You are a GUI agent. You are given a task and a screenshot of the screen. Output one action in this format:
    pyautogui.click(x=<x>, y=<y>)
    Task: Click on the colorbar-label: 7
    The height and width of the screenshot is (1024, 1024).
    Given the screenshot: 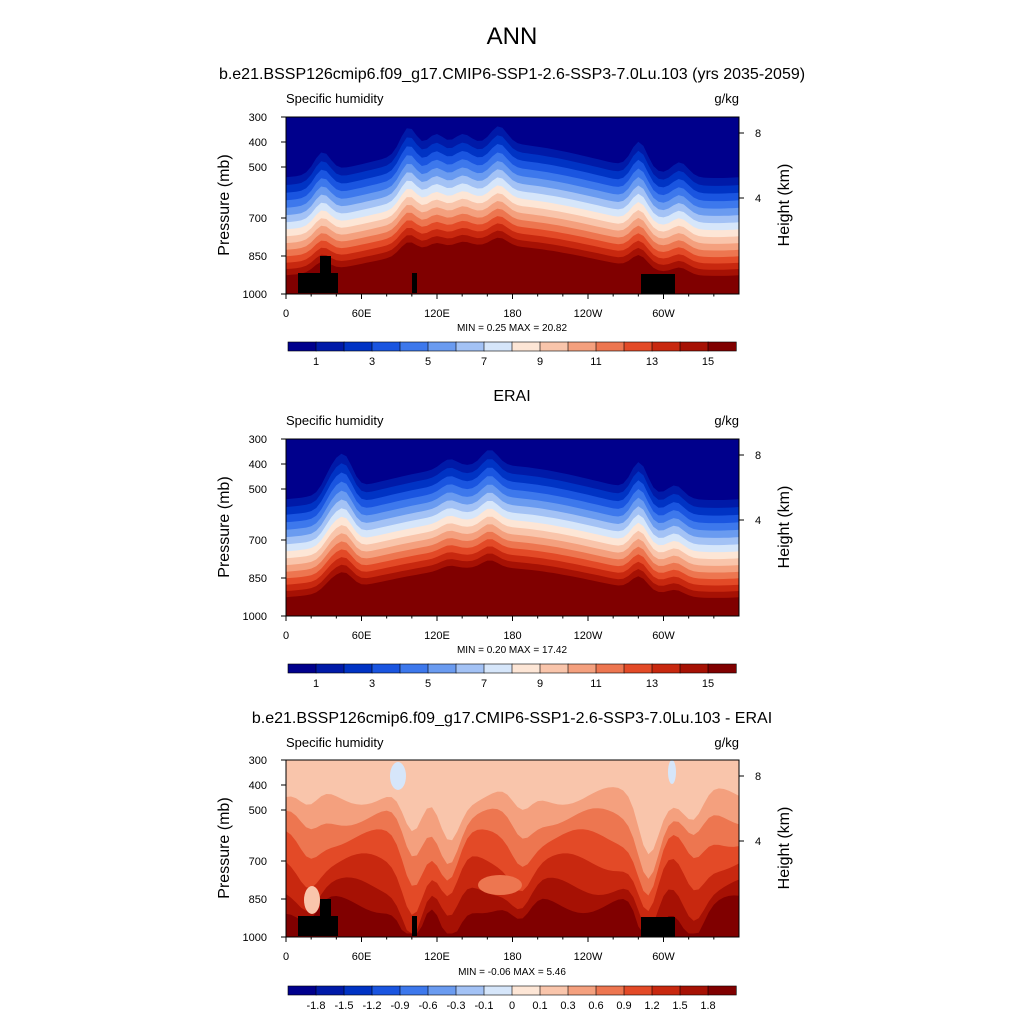 What is the action you would take?
    pyautogui.click(x=484, y=362)
    